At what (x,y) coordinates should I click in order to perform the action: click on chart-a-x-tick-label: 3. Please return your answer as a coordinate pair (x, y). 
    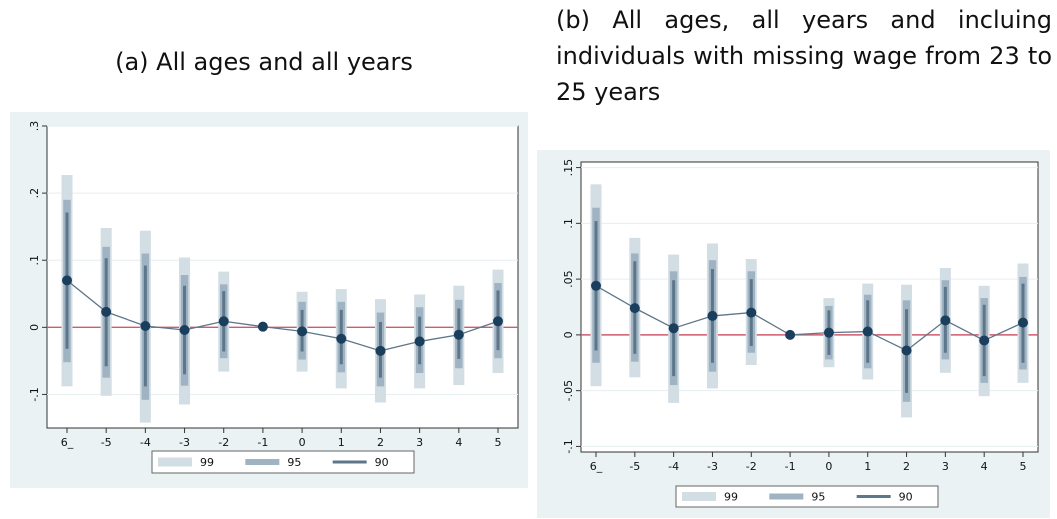
    Looking at the image, I should click on (419, 442).